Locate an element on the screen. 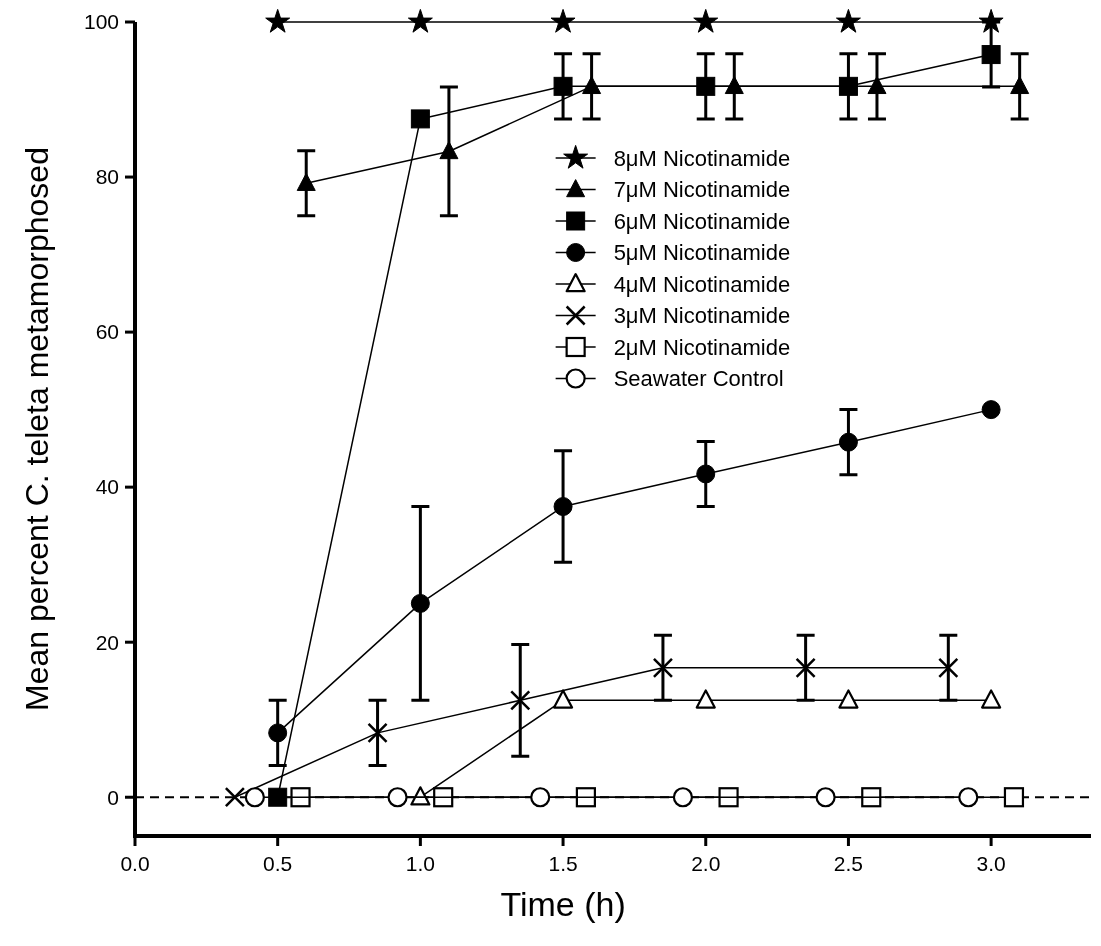 The image size is (1101, 946). legend-label: 2μM Nicotinamide is located at coordinates (702, 347).